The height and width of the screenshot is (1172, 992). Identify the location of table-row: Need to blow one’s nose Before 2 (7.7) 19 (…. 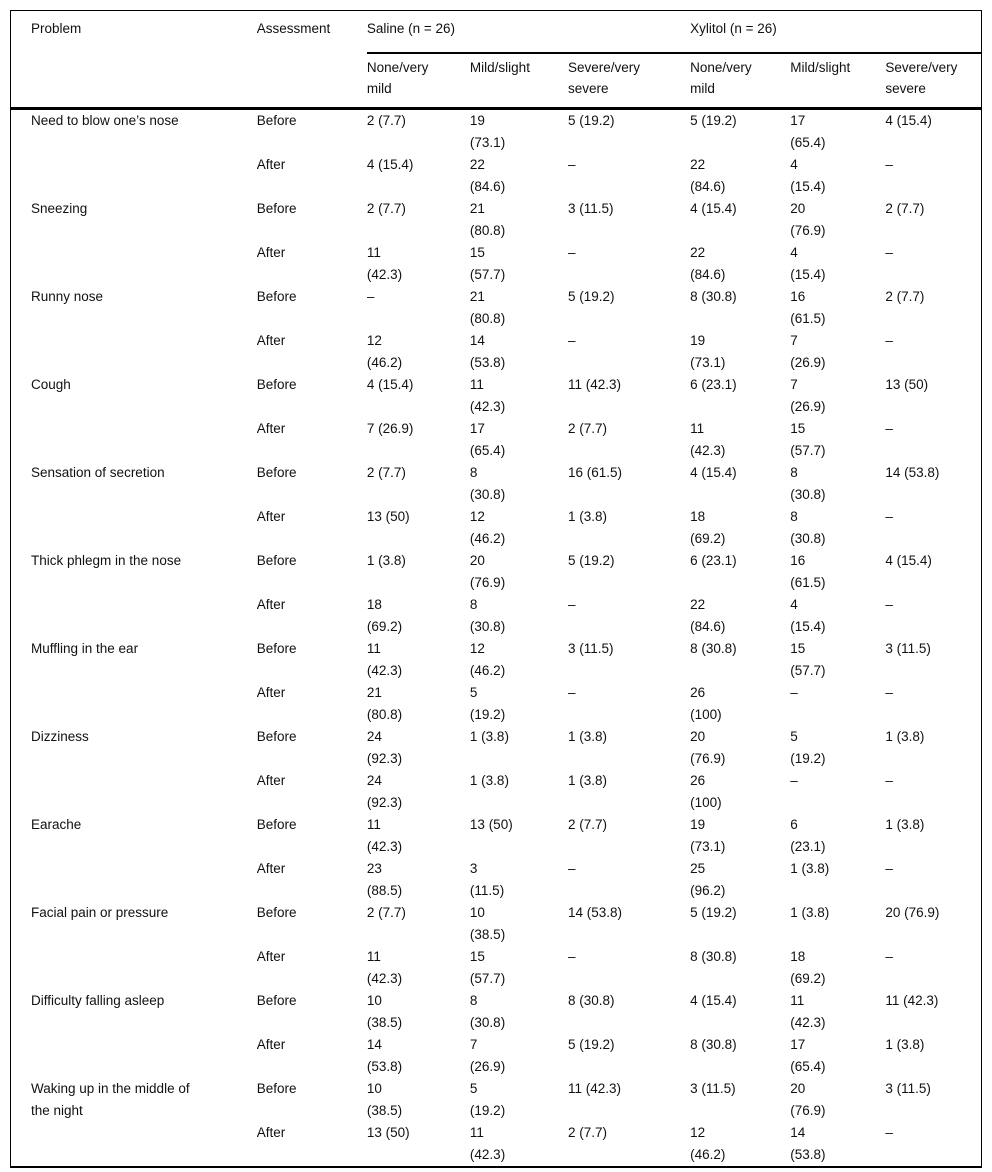
(496, 132).